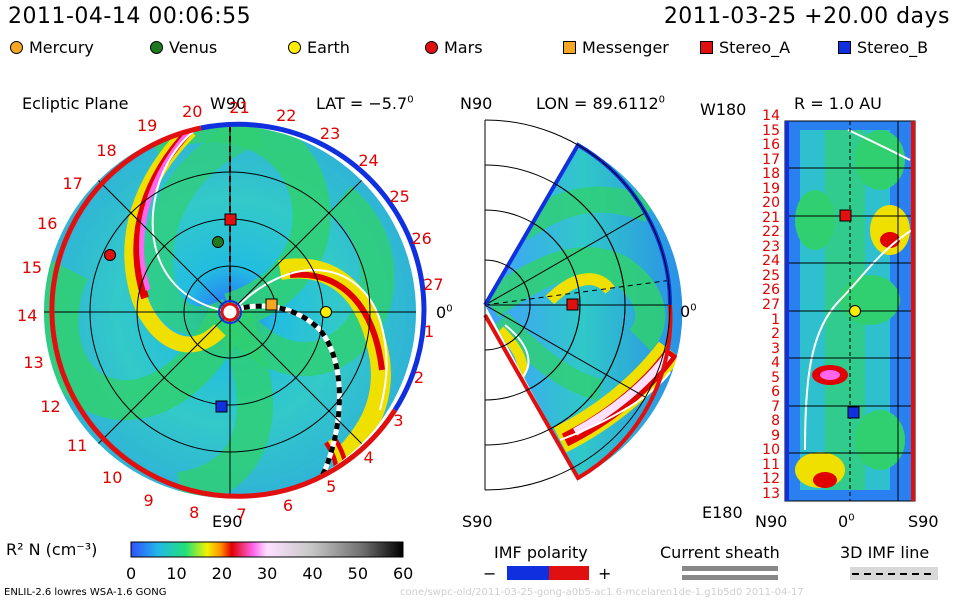 This screenshot has width=960, height=600. What do you see at coordinates (16, 47) in the screenshot?
I see `mercury-marker-icon` at bounding box center [16, 47].